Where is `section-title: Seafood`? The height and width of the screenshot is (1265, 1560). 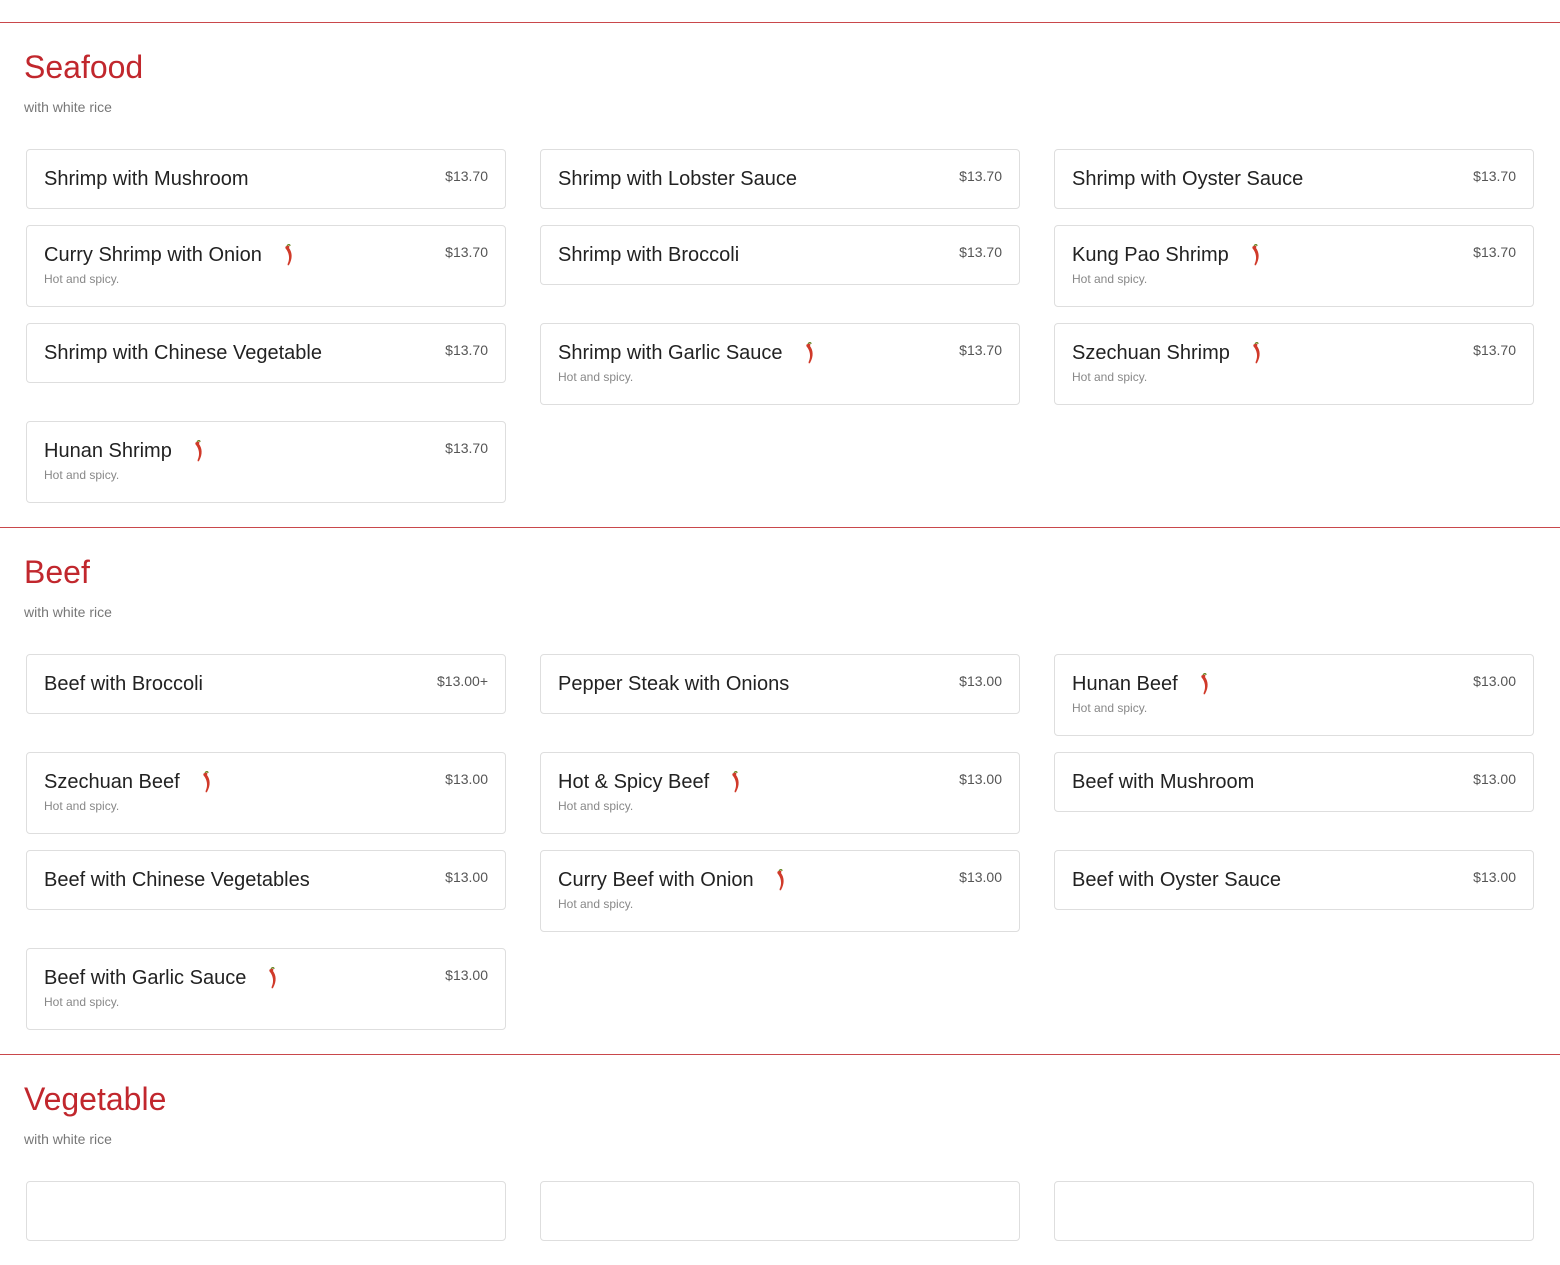 section-title: Seafood is located at coordinates (84, 67).